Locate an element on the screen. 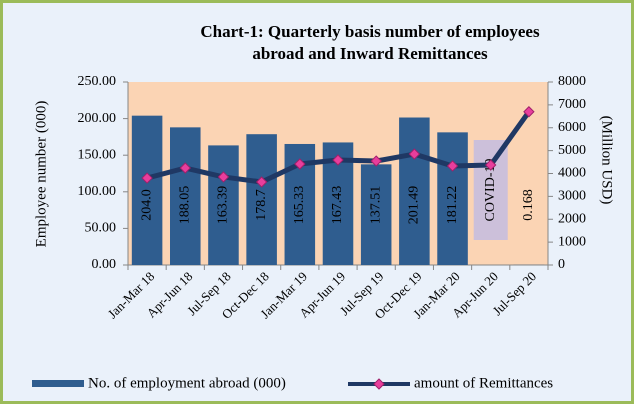 The image size is (634, 404). annotation: COVID-19 is located at coordinates (490, 190).